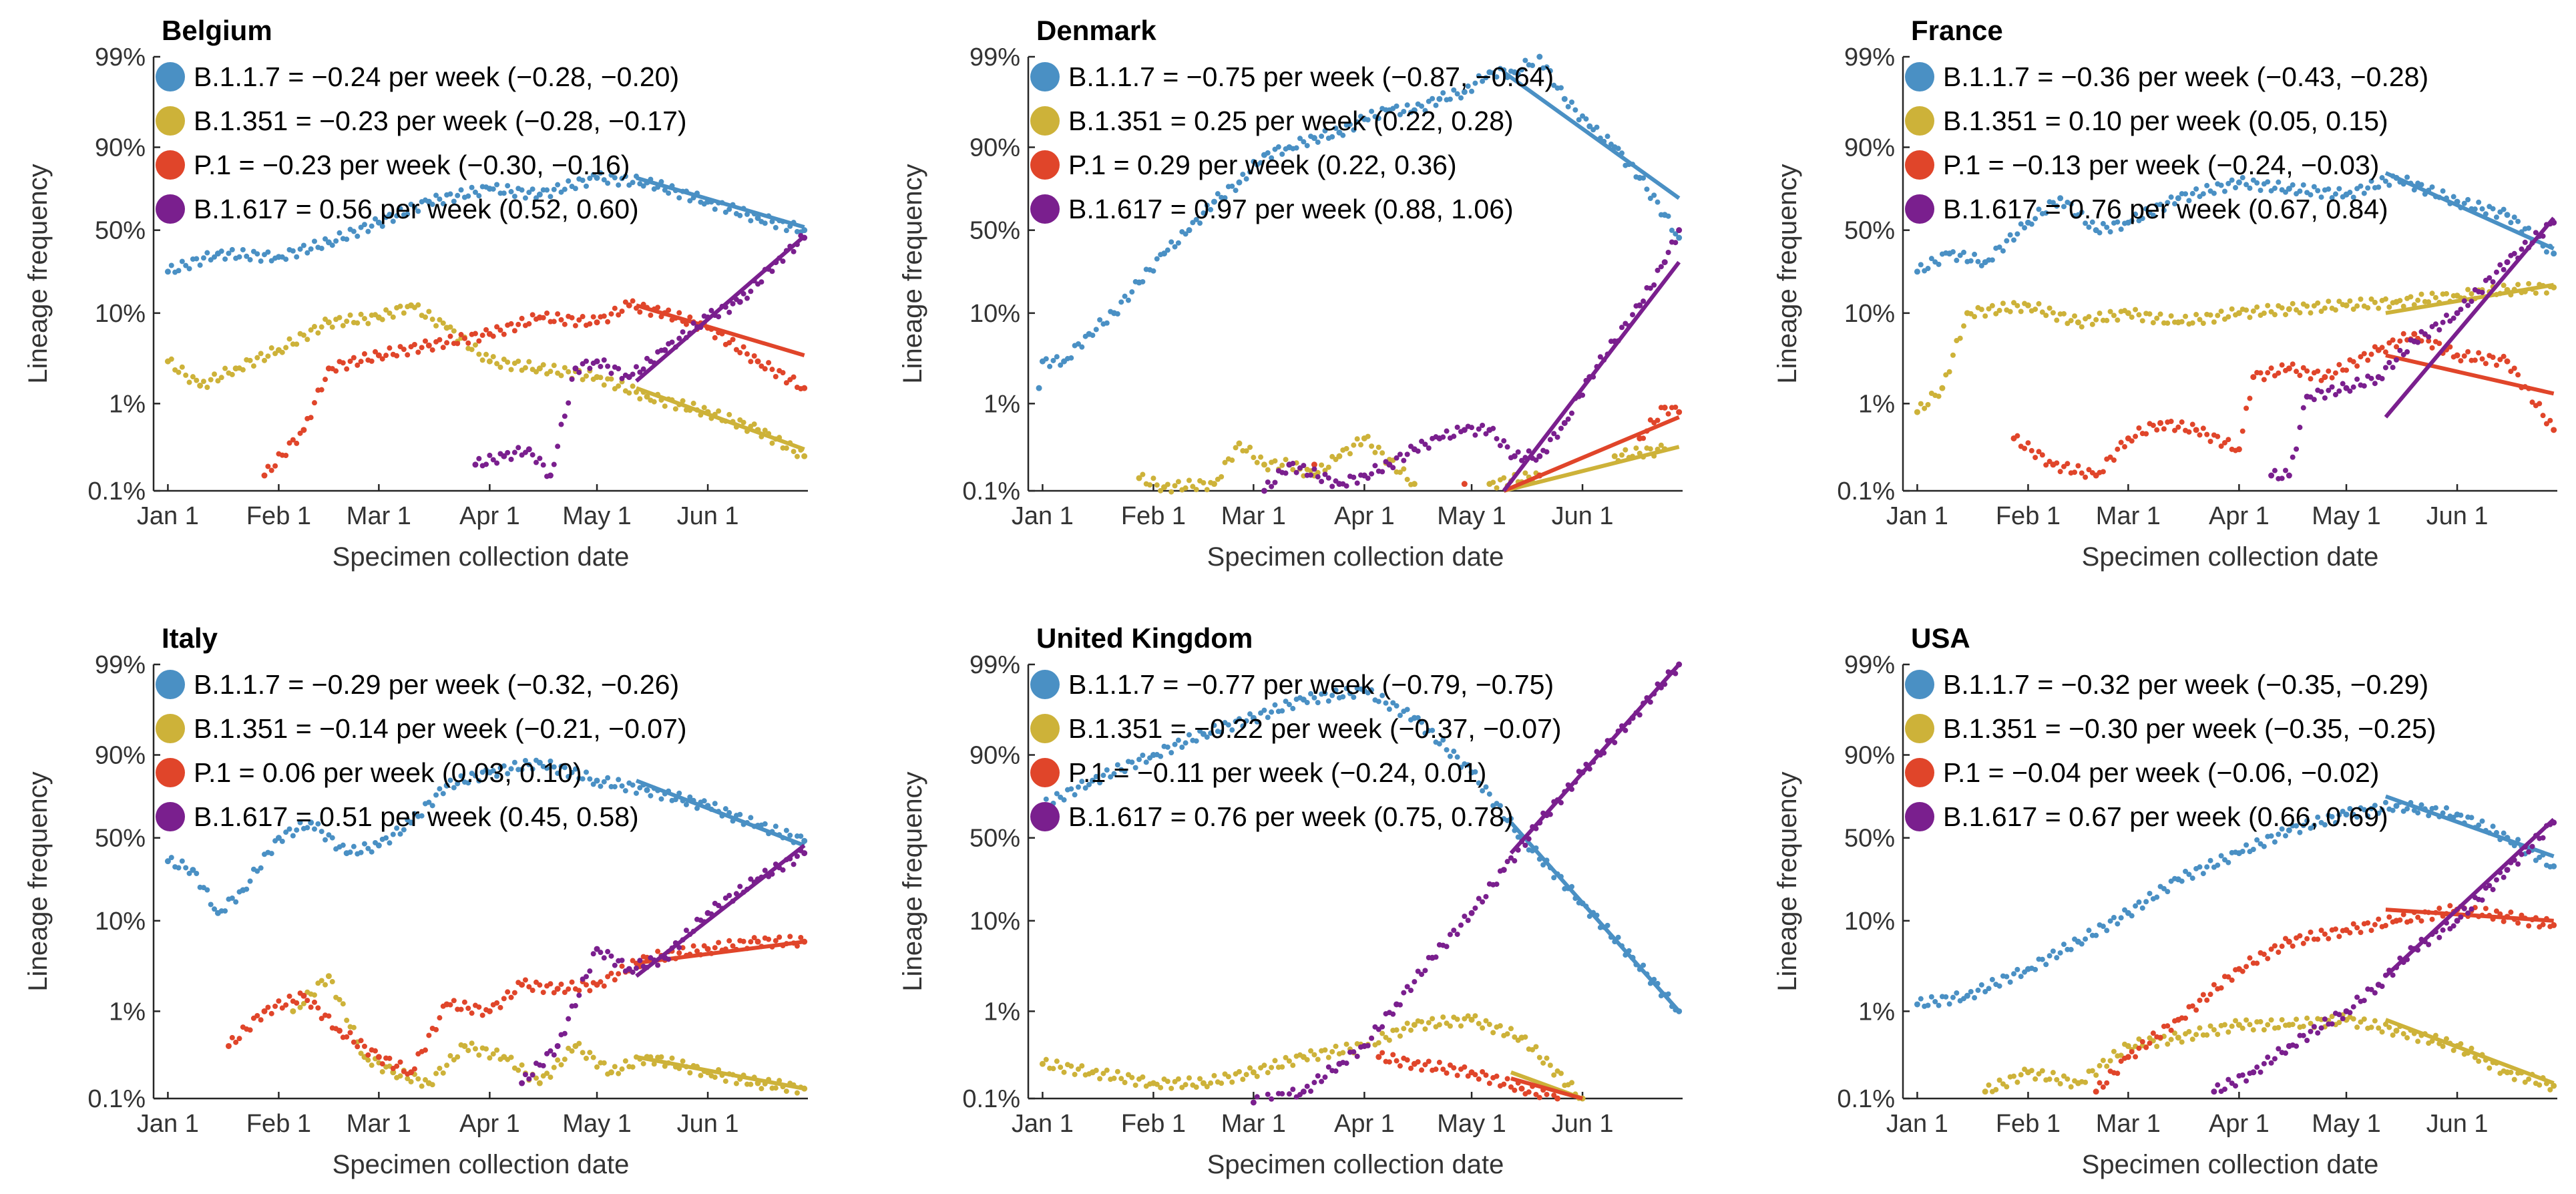 This screenshot has width=2576, height=1194. I want to click on fit-line, so click(2469, 897).